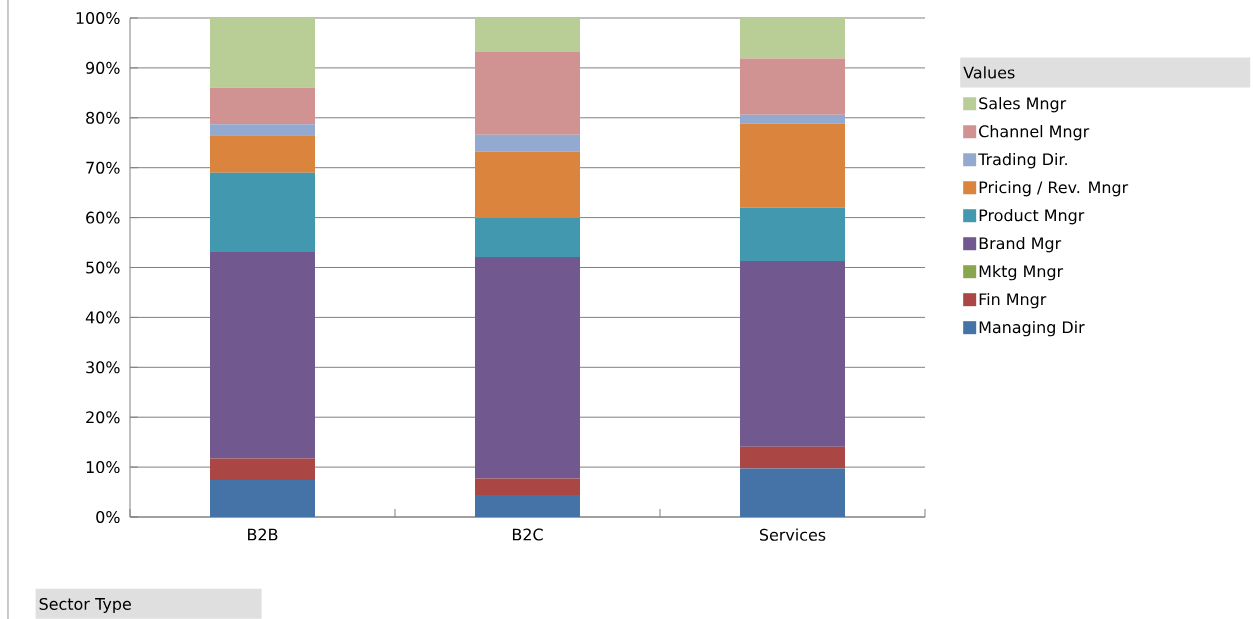  Describe the element at coordinates (103, 67) in the screenshot. I see `y-tick-label: 90%` at that location.